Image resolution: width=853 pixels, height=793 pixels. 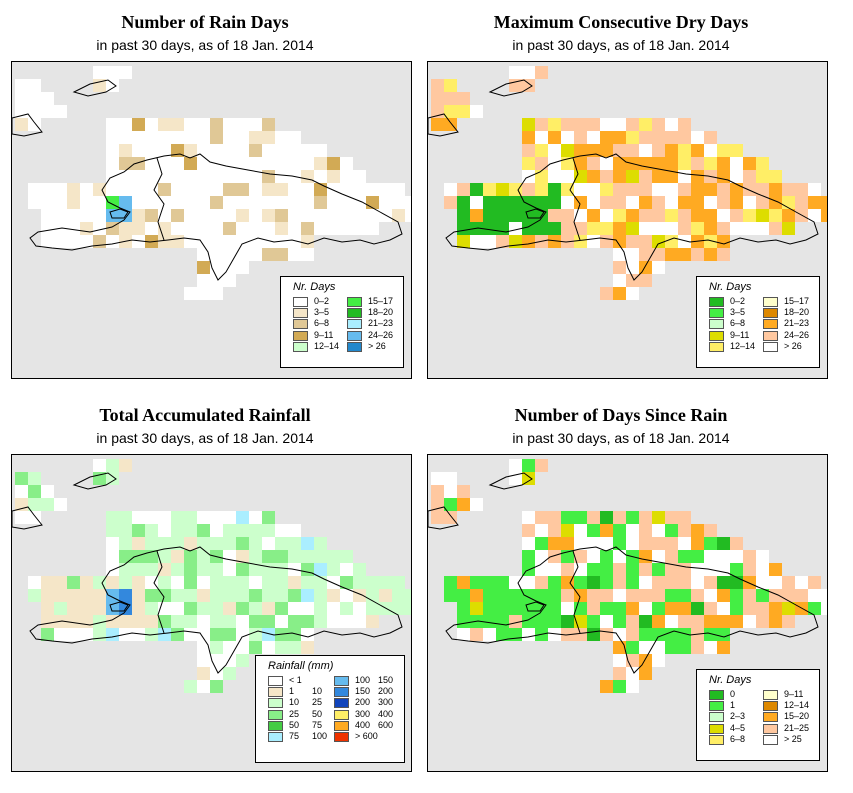 What do you see at coordinates (366, 736) in the screenshot?
I see `legend-label: > 600` at bounding box center [366, 736].